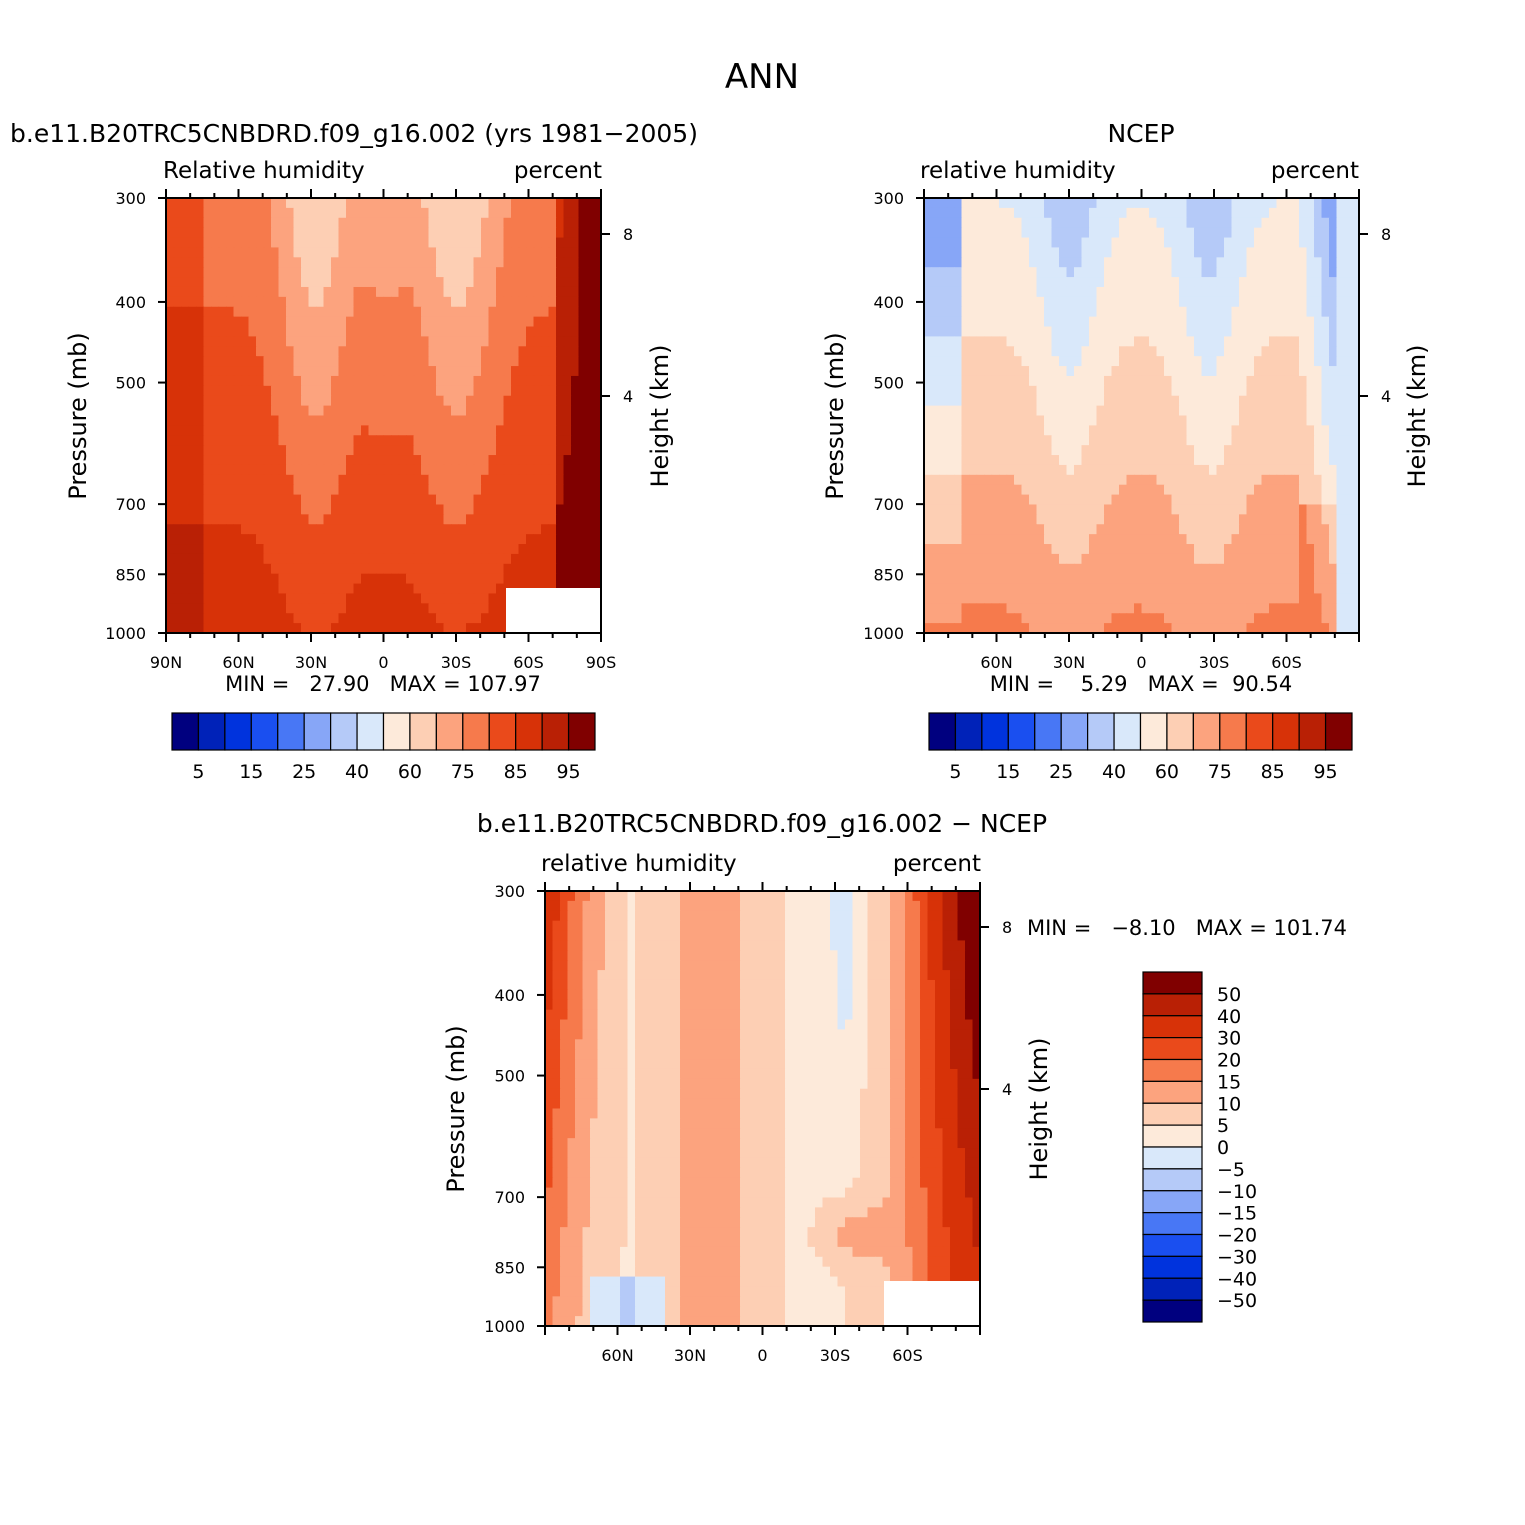  What do you see at coordinates (516, 772) in the screenshot?
I see `colorbar-label: 85` at bounding box center [516, 772].